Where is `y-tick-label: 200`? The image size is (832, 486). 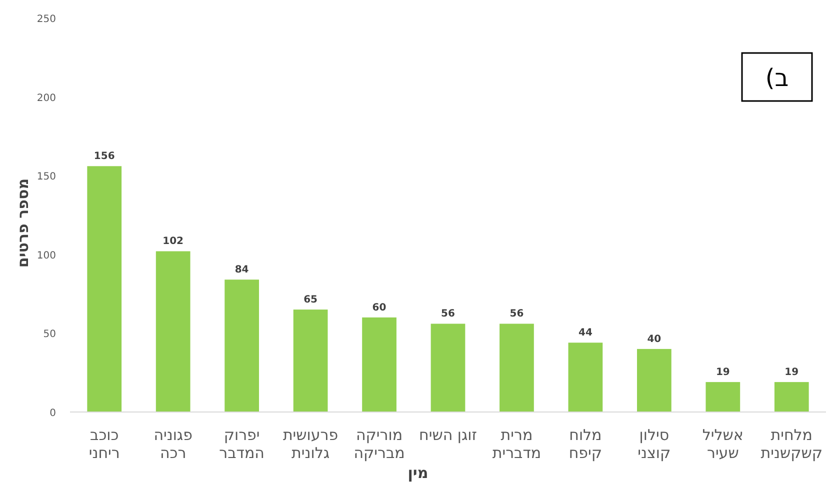 y-tick-label: 200 is located at coordinates (46, 98).